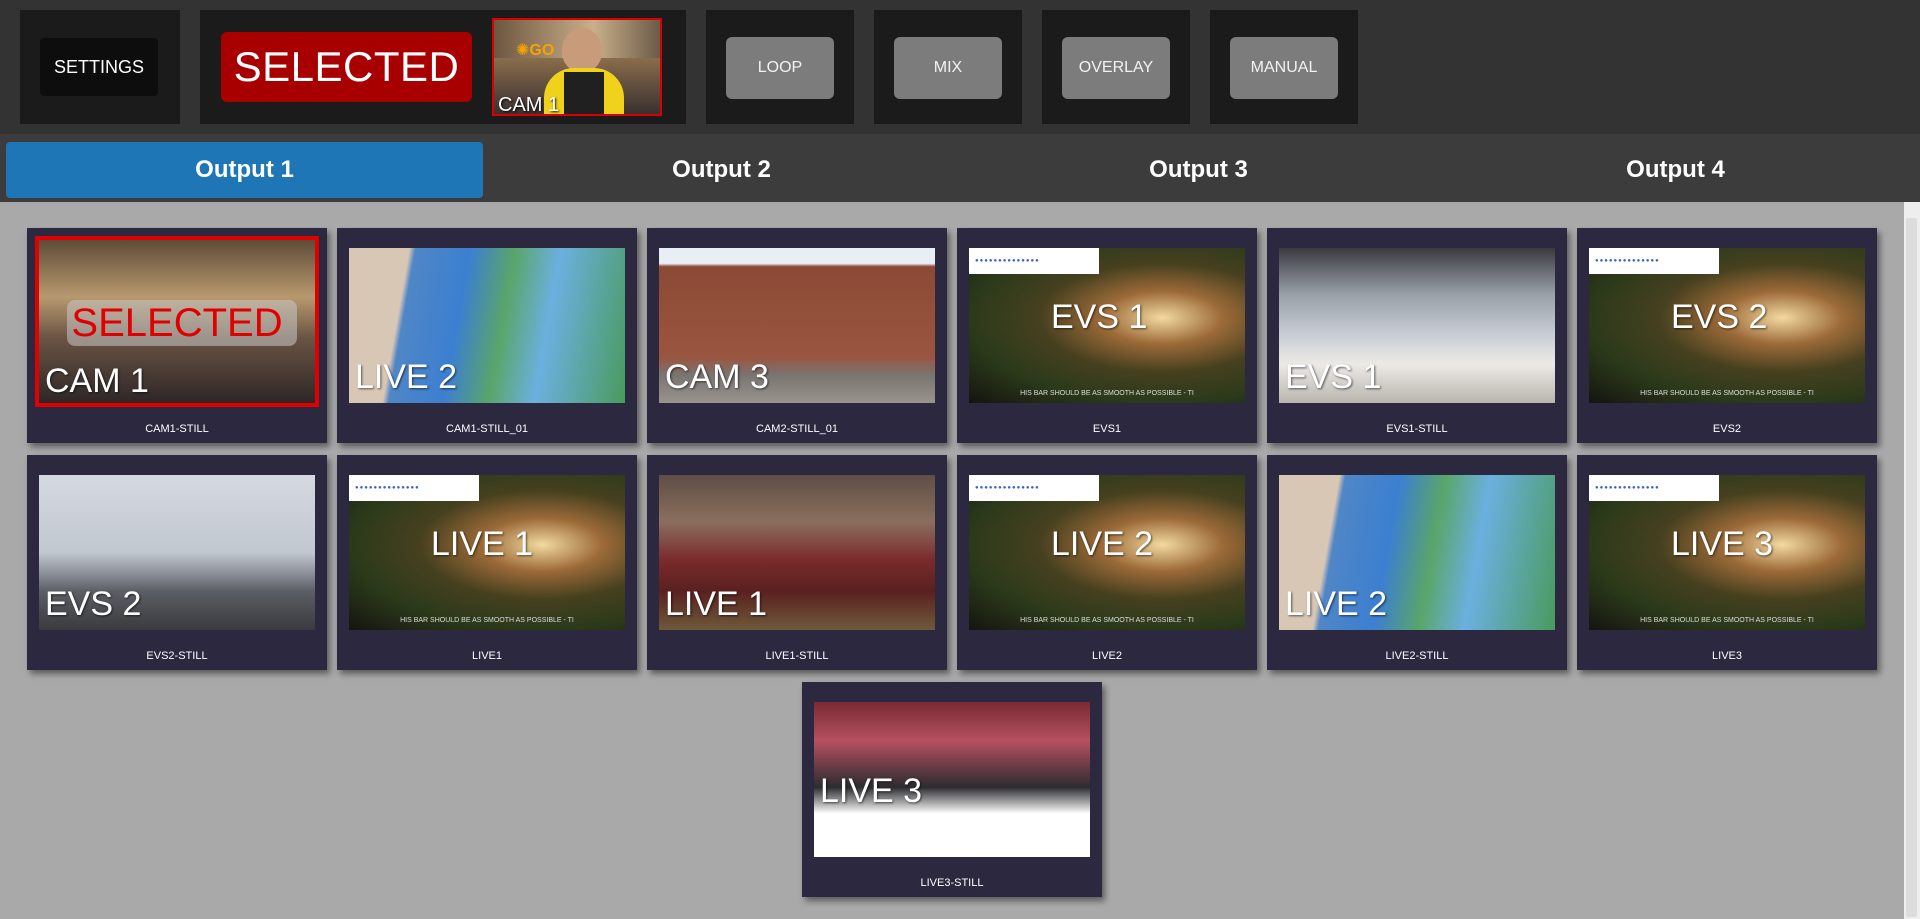 The width and height of the screenshot is (1920, 919). I want to click on mix-panel: MIX, so click(948, 67).